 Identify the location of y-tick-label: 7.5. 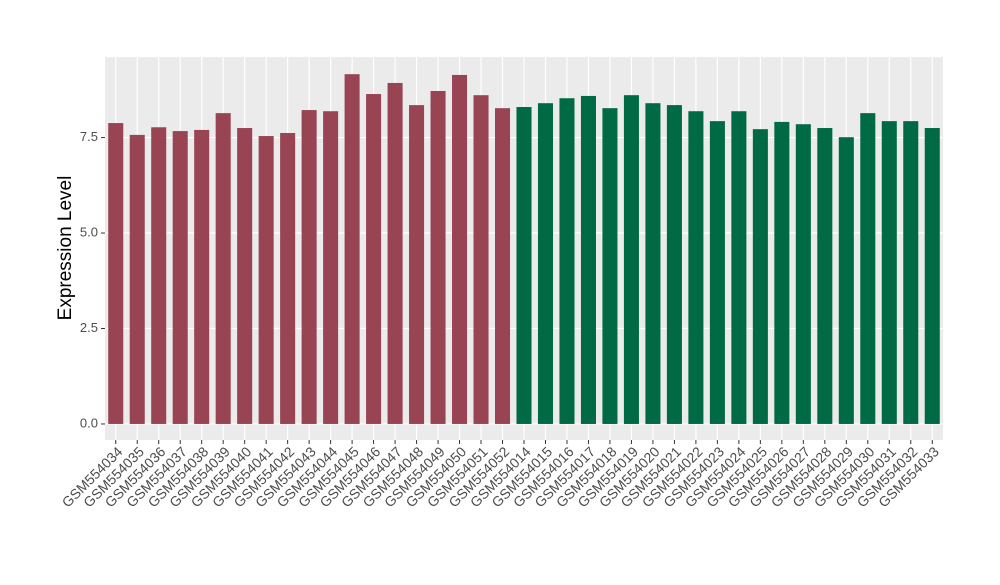
(89, 136).